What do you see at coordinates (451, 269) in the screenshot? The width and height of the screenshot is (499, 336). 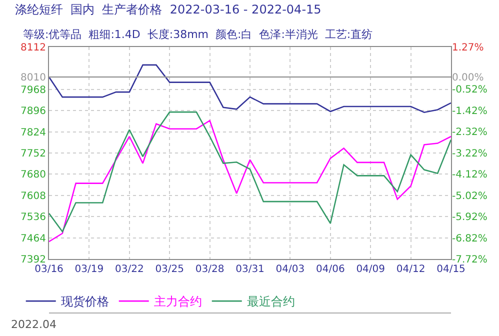 I see `x-tick-label: 04/15` at bounding box center [451, 269].